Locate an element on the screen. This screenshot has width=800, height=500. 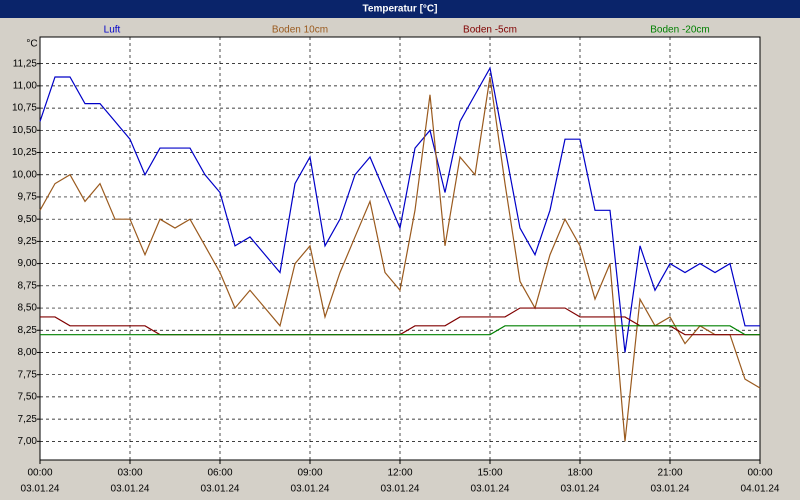
x-tick-label: 18:00 is located at coordinates (579, 473).